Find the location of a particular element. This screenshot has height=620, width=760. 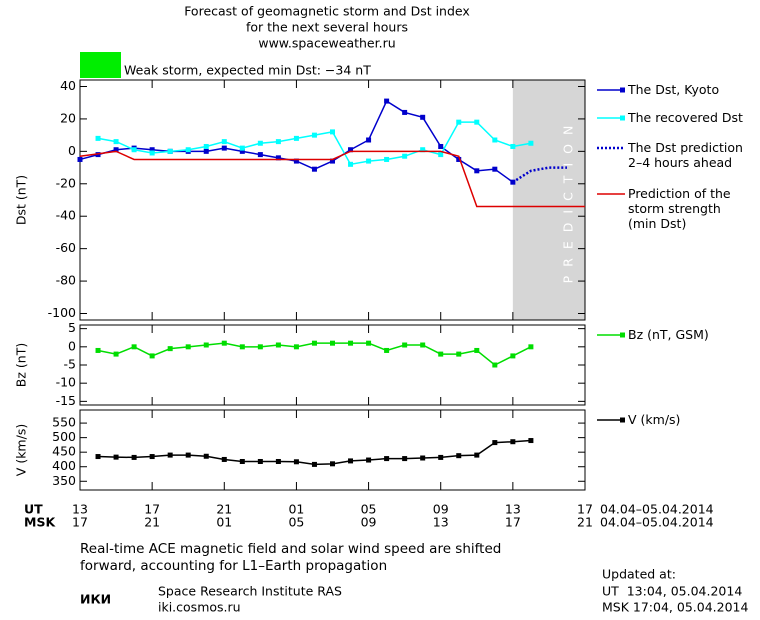

y-tick-label: -10 is located at coordinates (66, 382).